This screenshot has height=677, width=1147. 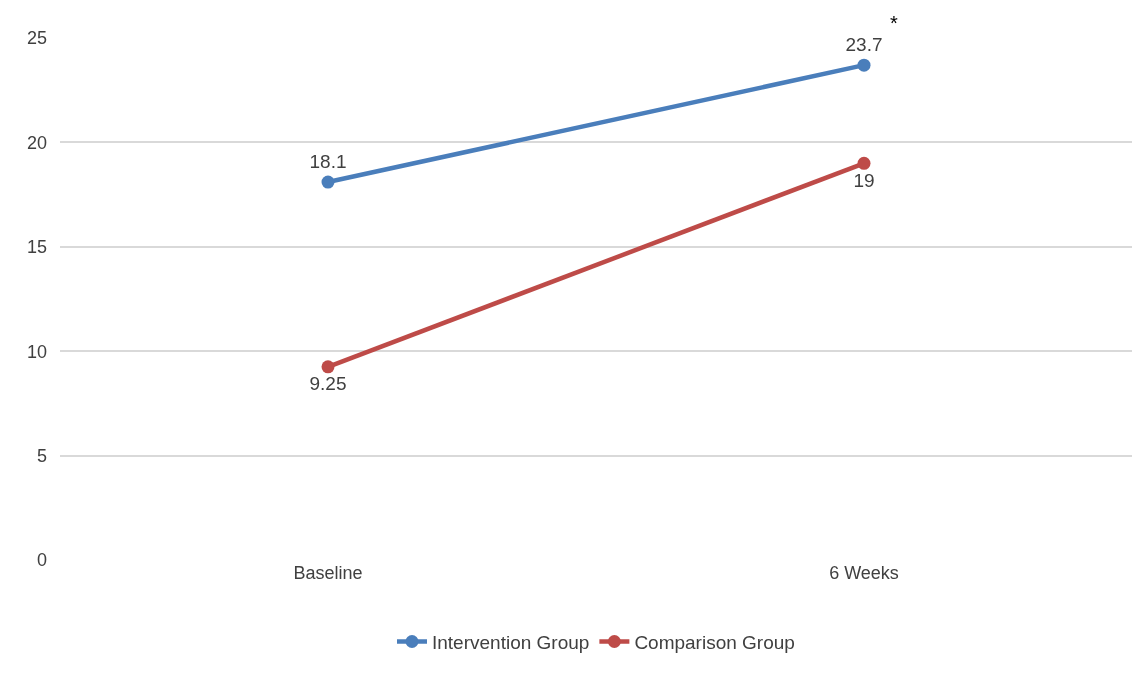 What do you see at coordinates (864, 180) in the screenshot?
I see `data-label: 19` at bounding box center [864, 180].